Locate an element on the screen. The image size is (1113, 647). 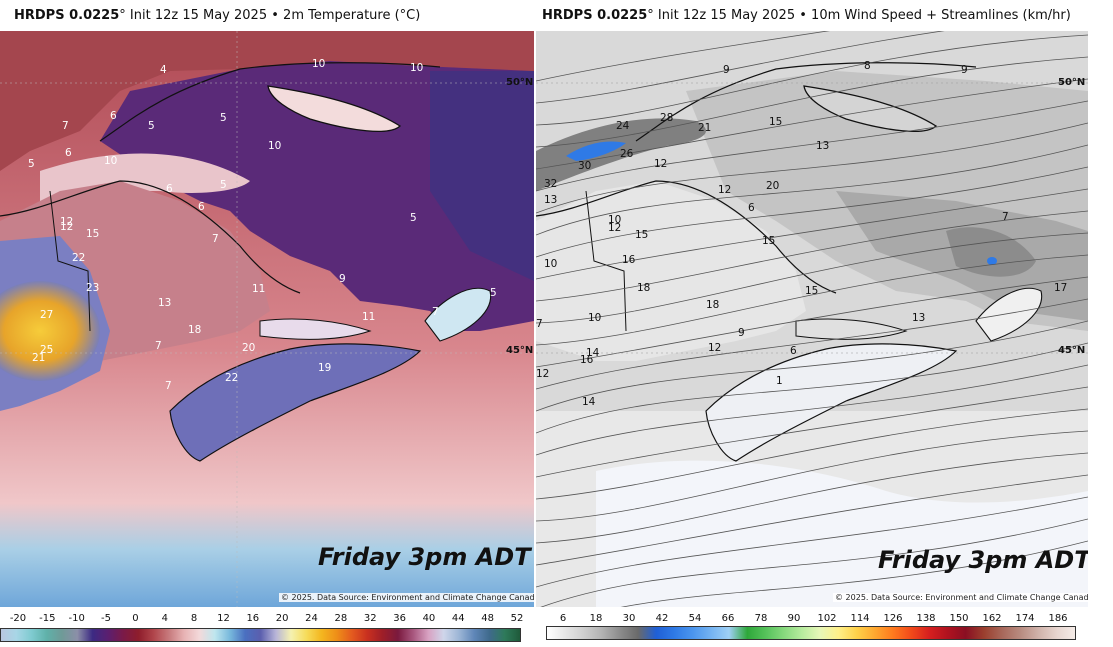
colorbar-tick-label: 54 is located at coordinates (695, 618).